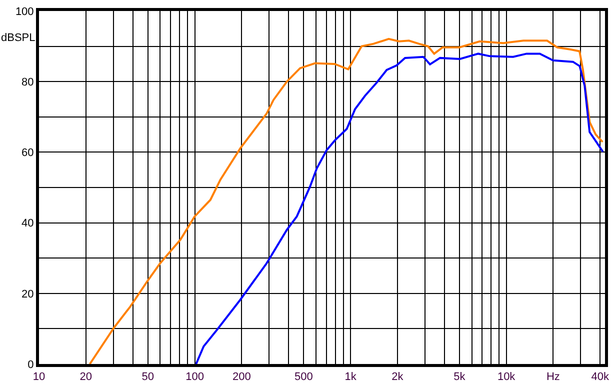 This screenshot has width=612, height=390. Describe the element at coordinates (195, 377) in the screenshot. I see `x-tick-label: 100` at that location.